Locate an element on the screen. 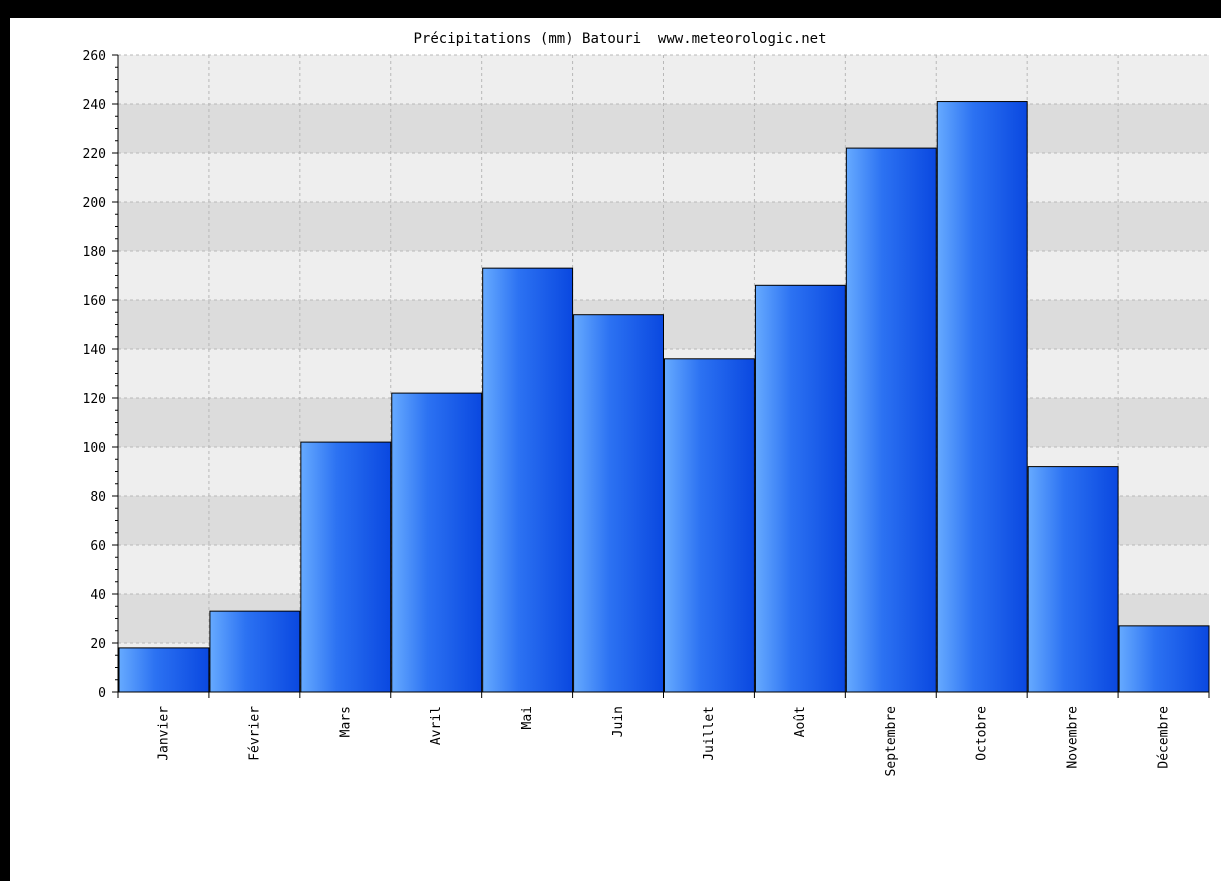 The width and height of the screenshot is (1221, 881). x-tick-label: Novembre is located at coordinates (1073, 737).